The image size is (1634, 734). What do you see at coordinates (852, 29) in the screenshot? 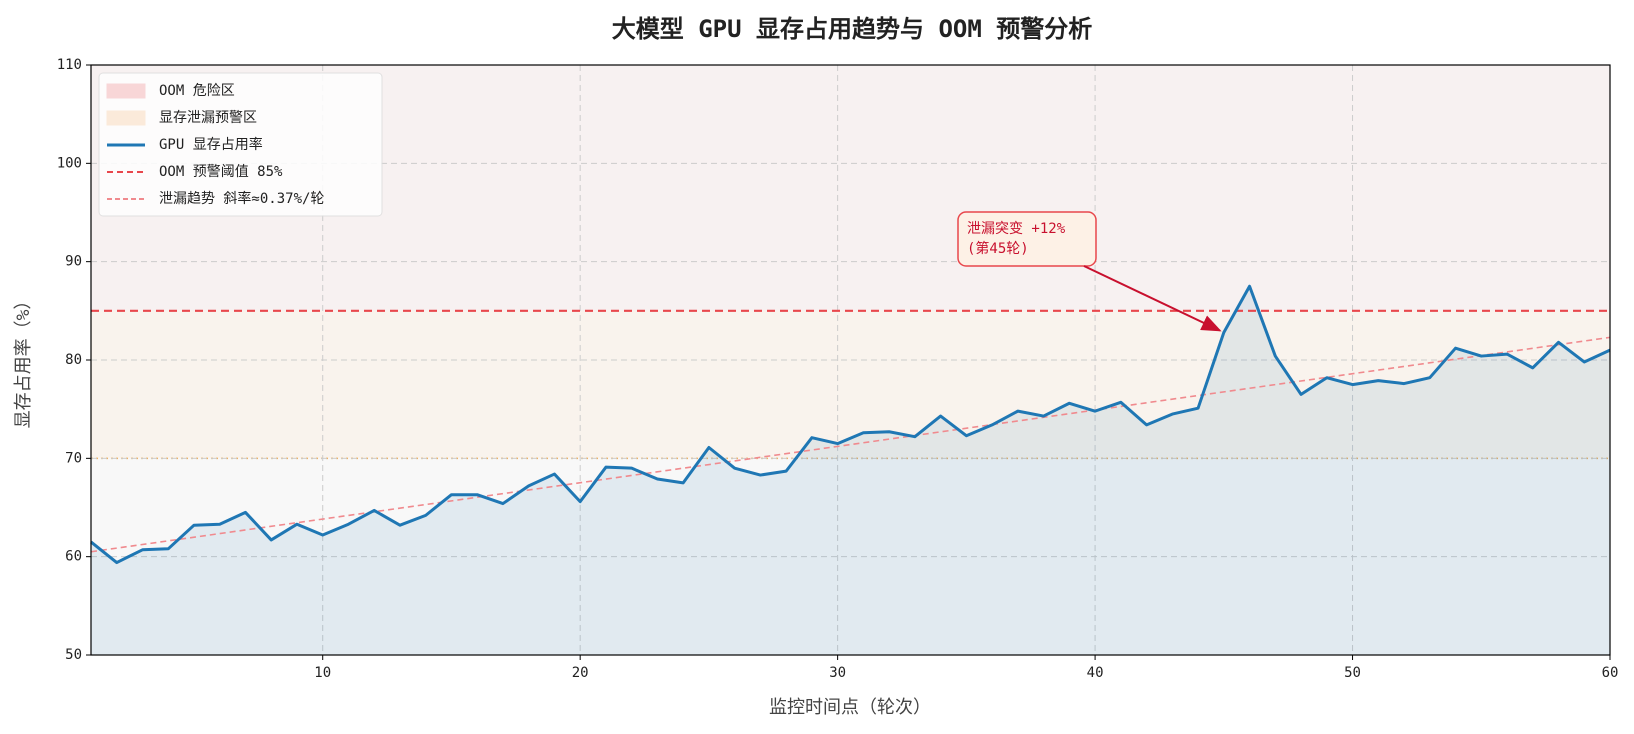
I see `chart-title: 大模型 GPU 显存占用趋势与 OOM 预警分析` at bounding box center [852, 29].